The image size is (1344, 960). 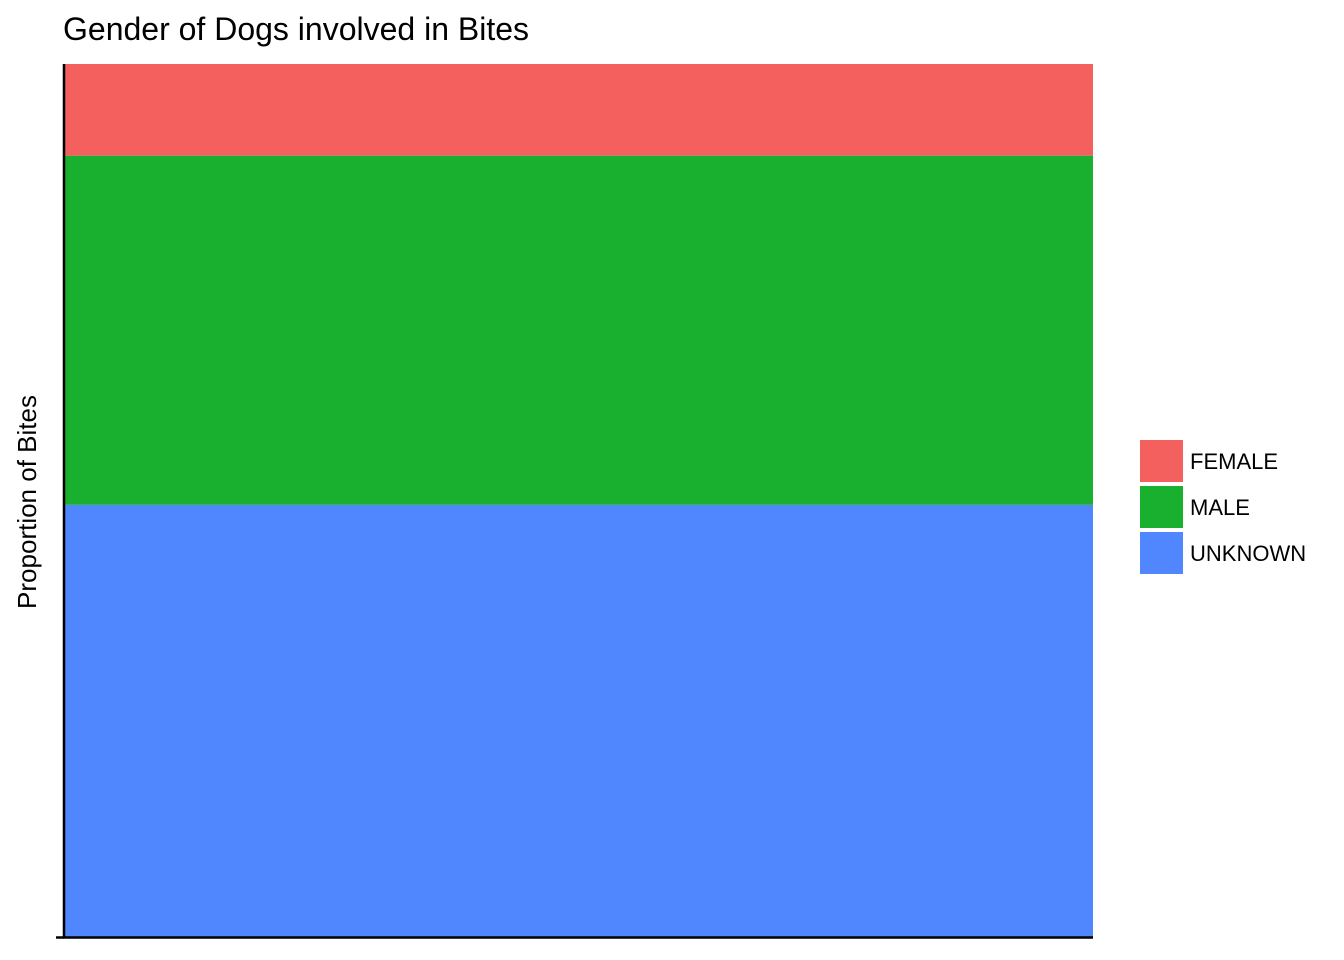 I want to click on chart-title: Gender of Dogs involved in Bites, so click(x=296, y=29).